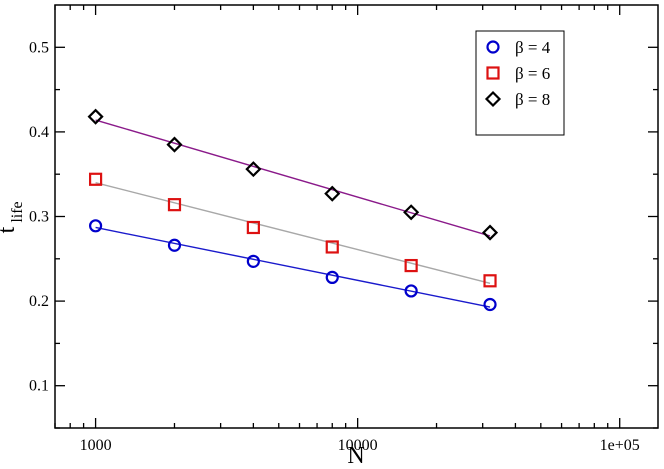 This screenshot has height=469, width=664. What do you see at coordinates (532, 99) in the screenshot?
I see `legend-label-series-3: β = 8` at bounding box center [532, 99].